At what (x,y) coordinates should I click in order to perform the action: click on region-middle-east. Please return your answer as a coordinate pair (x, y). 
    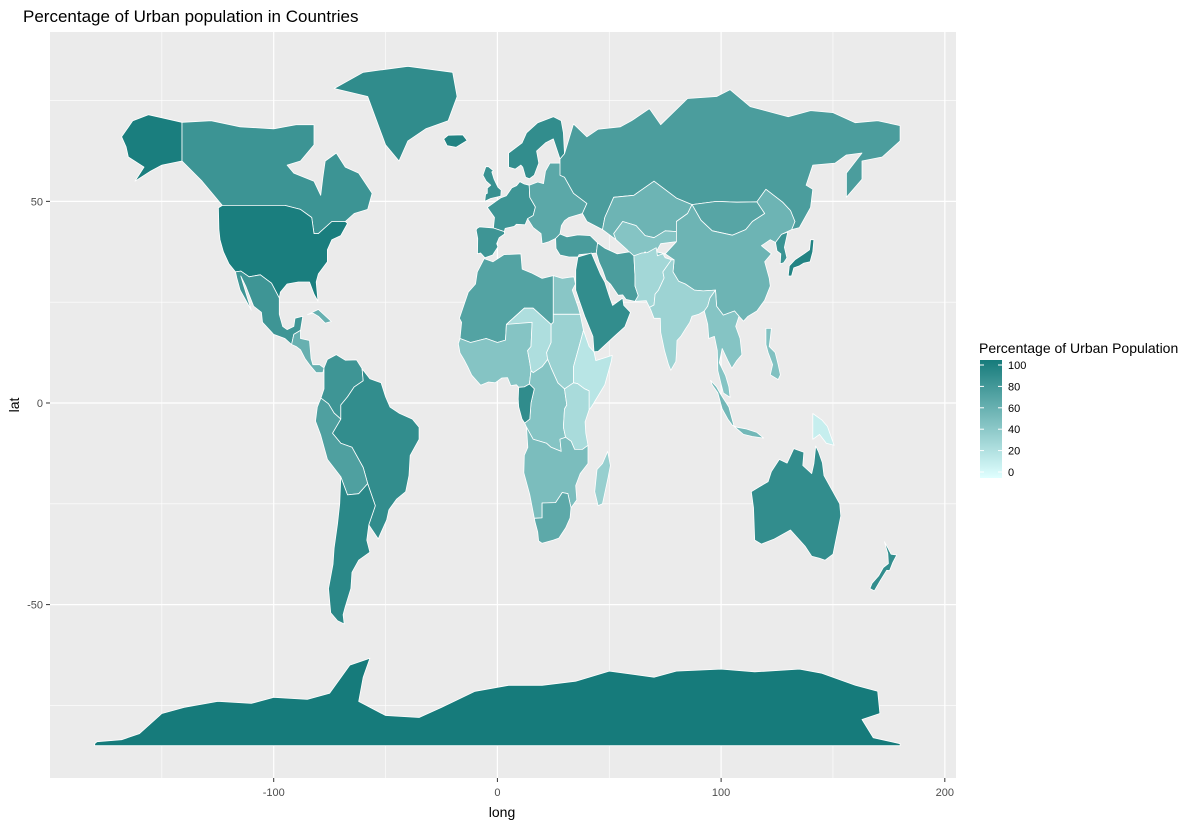
    Looking at the image, I should click on (603, 302).